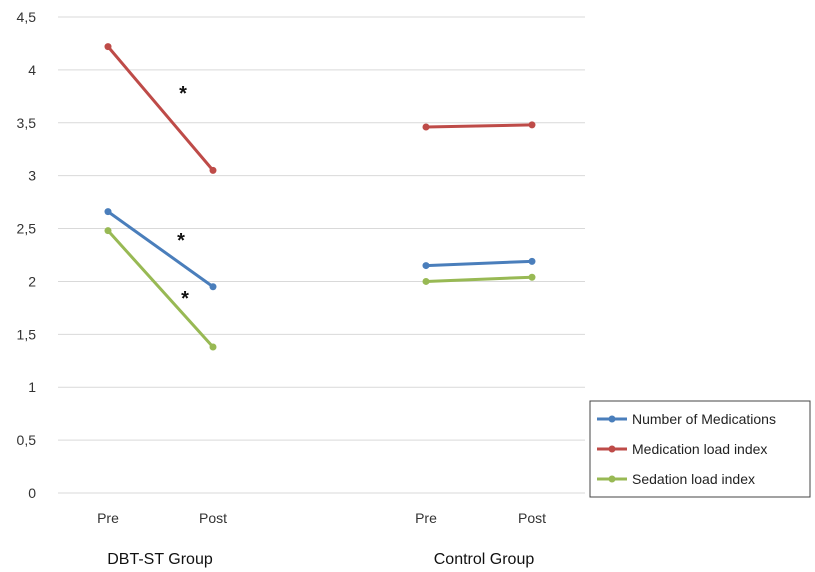 The width and height of the screenshot is (815, 572). Describe the element at coordinates (183, 196) in the screenshot. I see `significance-annotations: * * *` at that location.